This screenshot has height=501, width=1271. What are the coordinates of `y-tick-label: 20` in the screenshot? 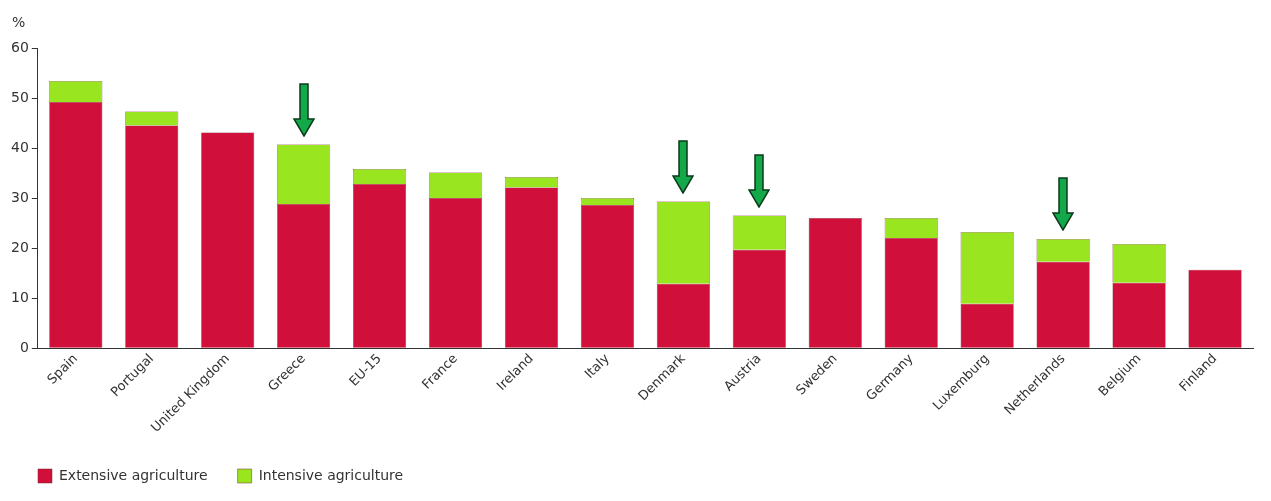 It's located at (19, 246).